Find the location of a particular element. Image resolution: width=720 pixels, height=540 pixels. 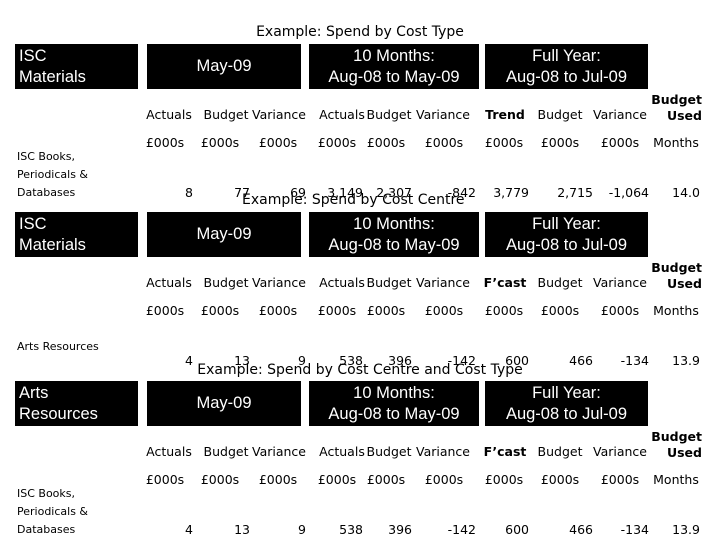

data-cell-variance: 69 is located at coordinates (298, 192).